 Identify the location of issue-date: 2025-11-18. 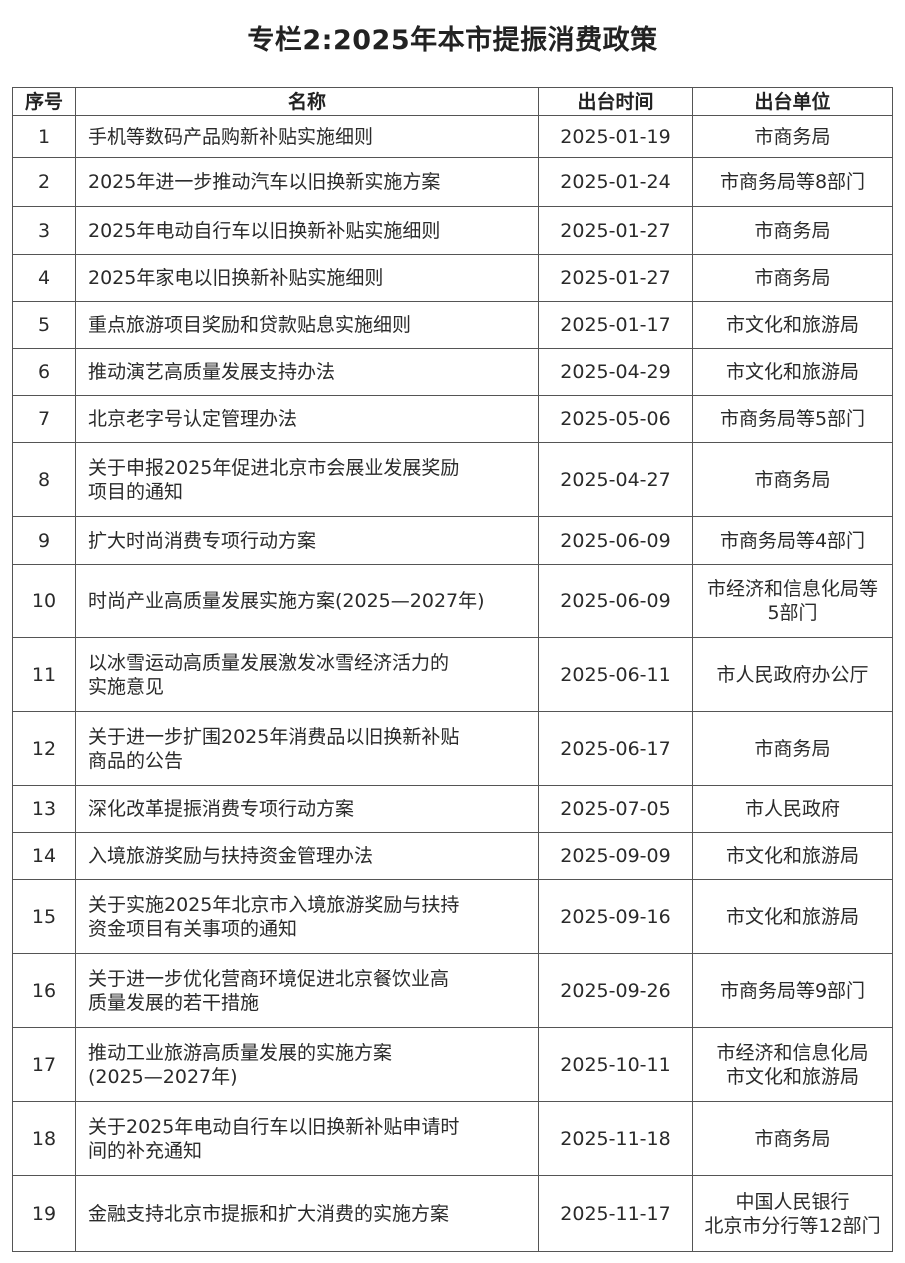
(615, 1138).